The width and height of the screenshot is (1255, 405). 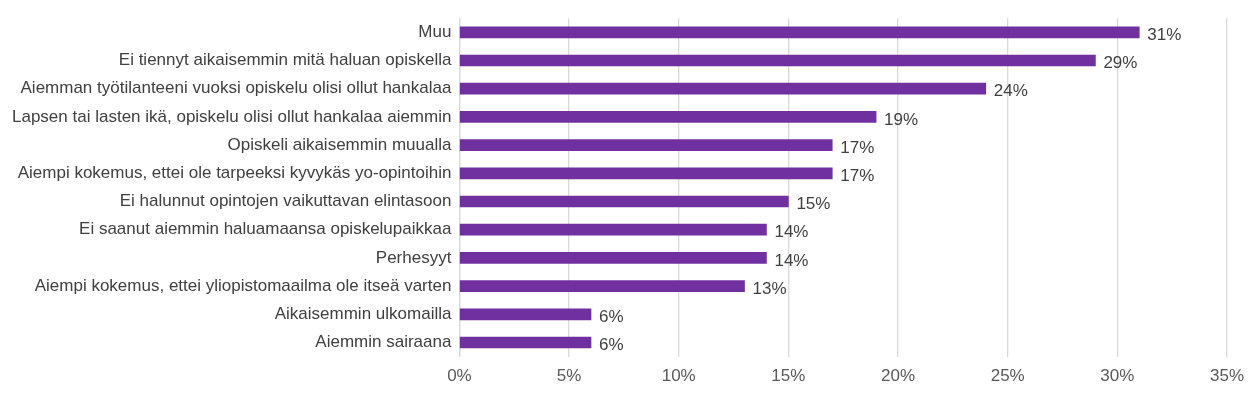 What do you see at coordinates (769, 288) in the screenshot?
I see `data-label: 13%` at bounding box center [769, 288].